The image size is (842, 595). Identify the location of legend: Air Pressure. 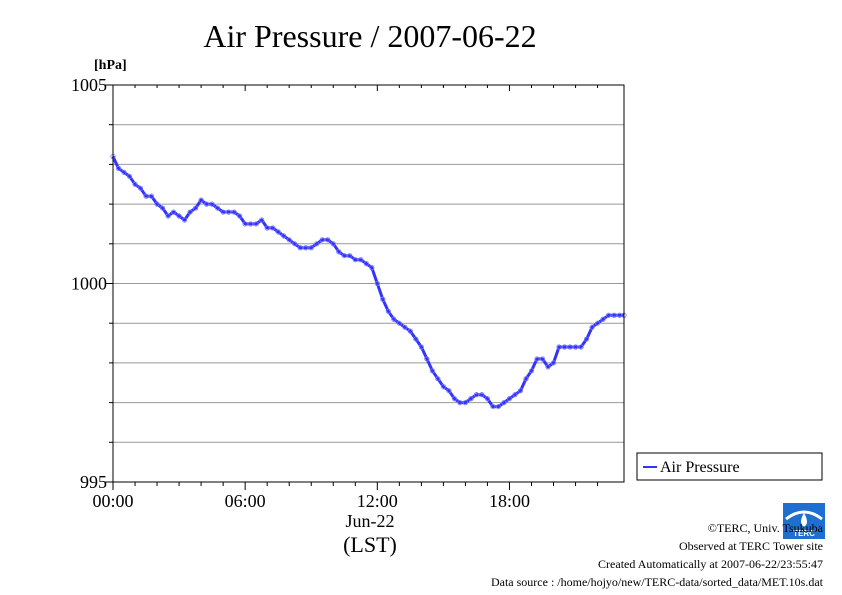
(729, 466).